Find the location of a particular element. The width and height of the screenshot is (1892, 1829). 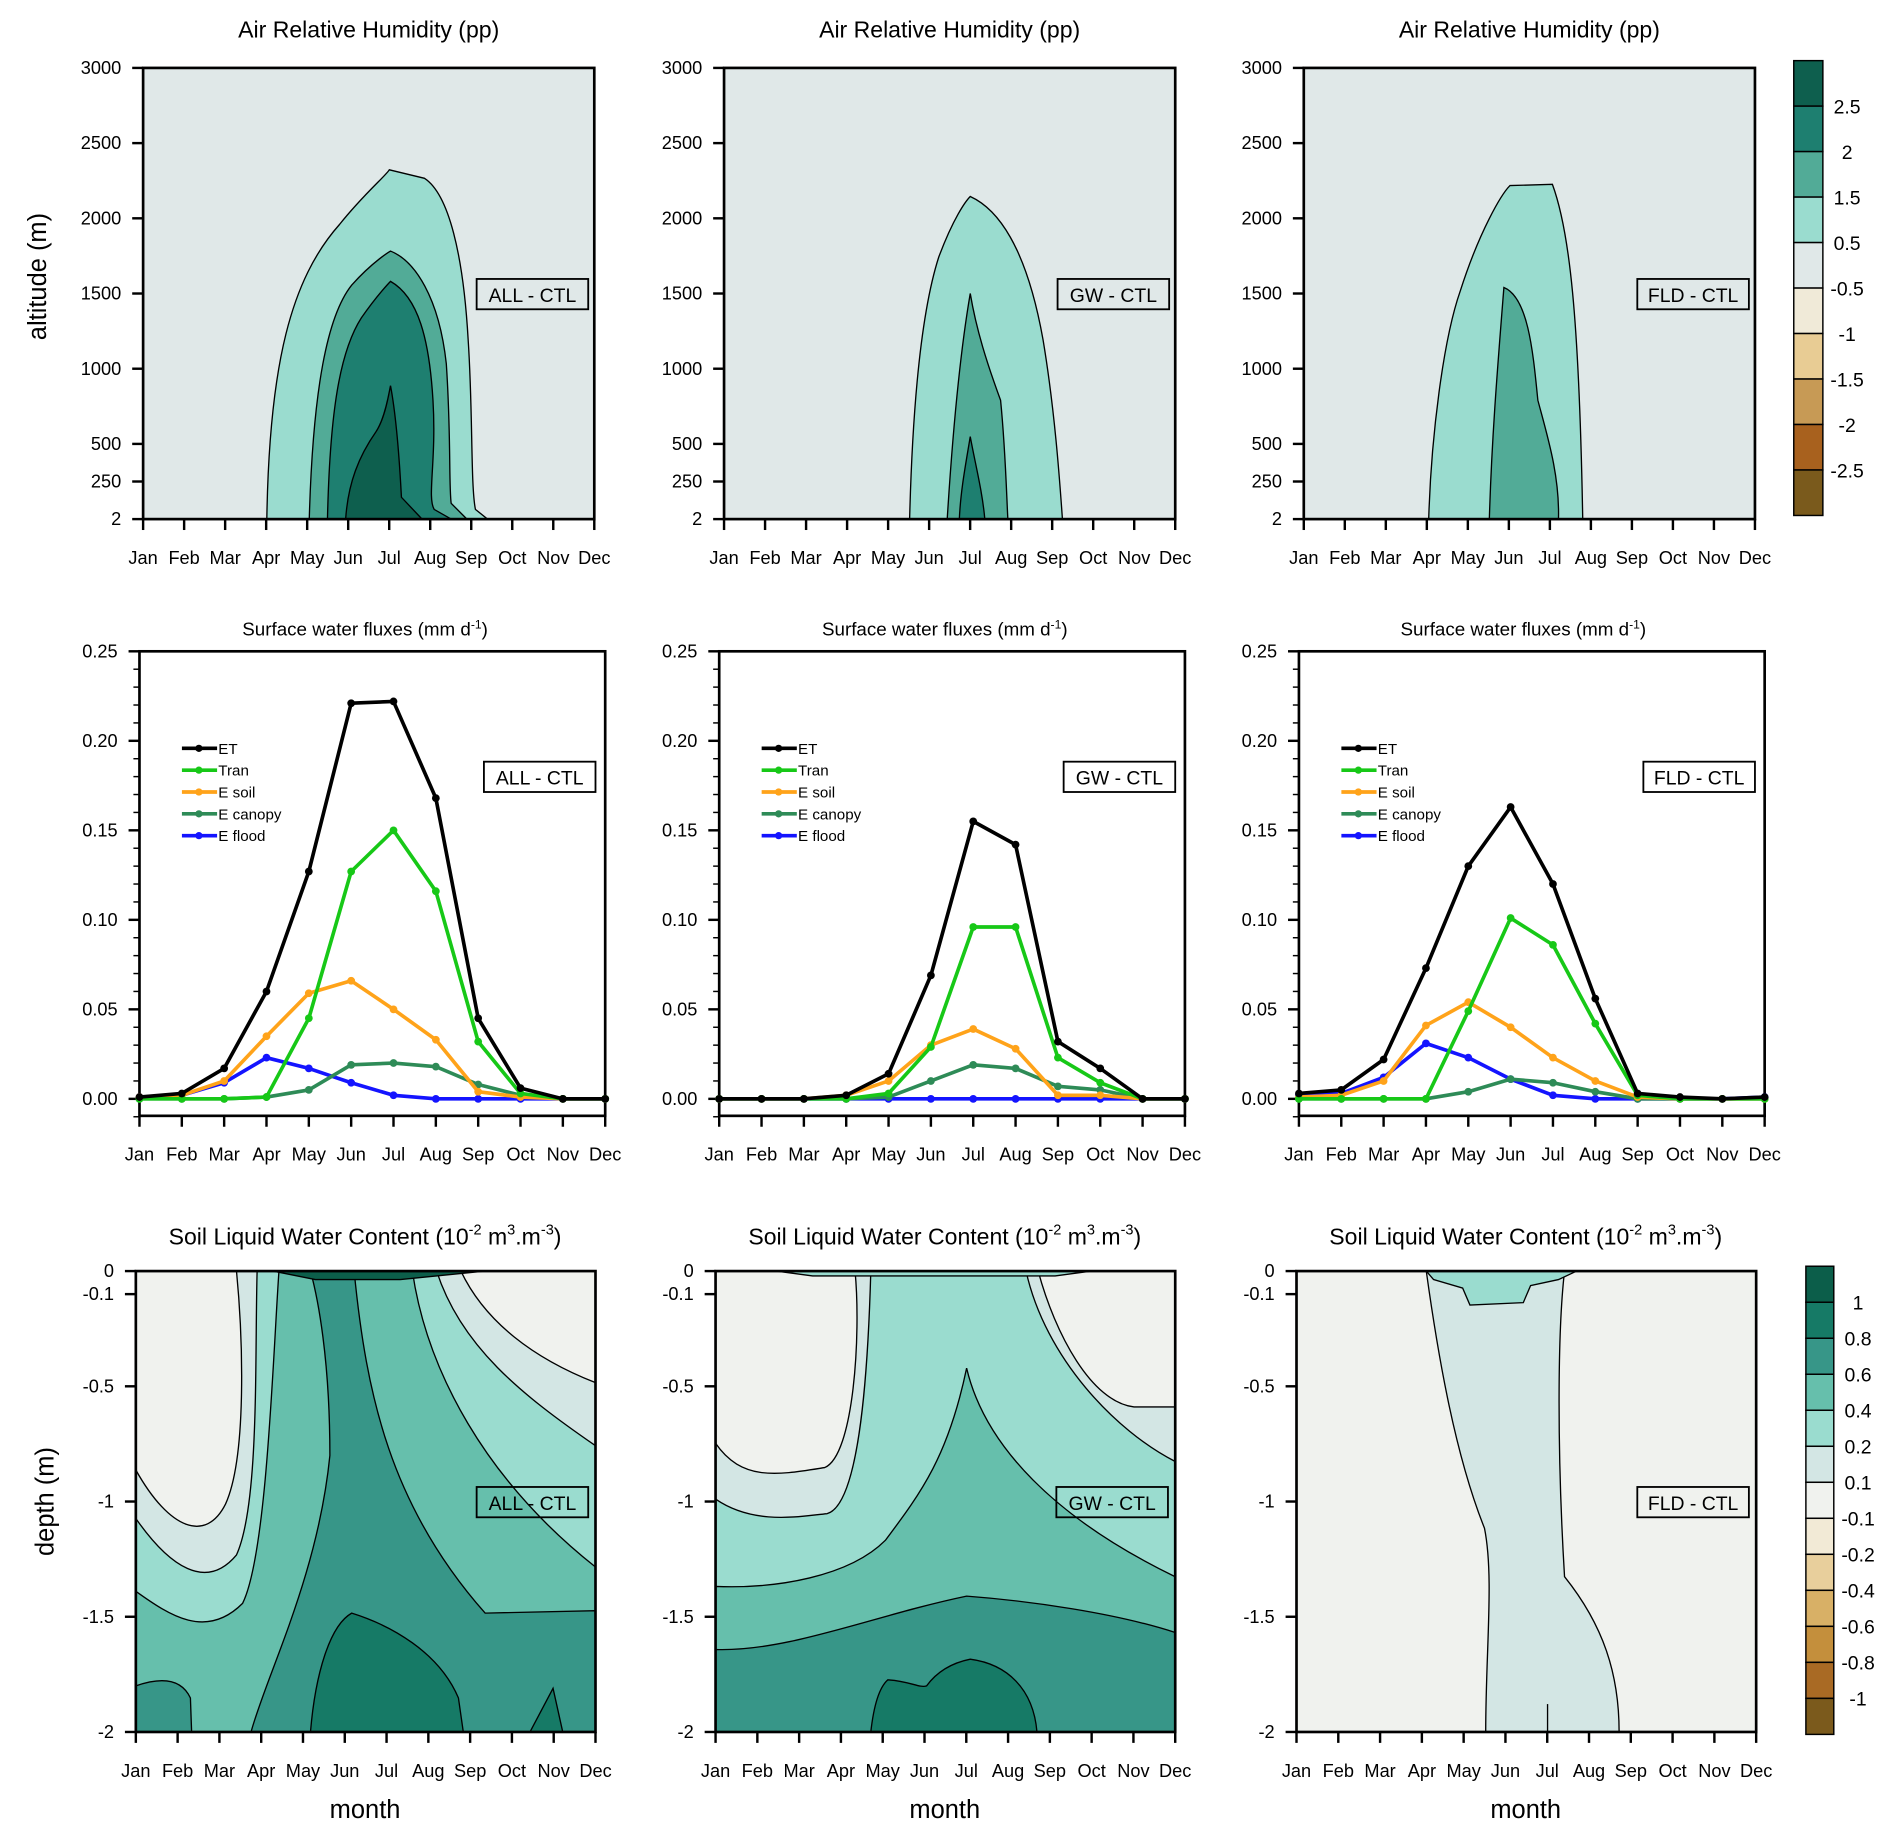

series-line-et is located at coordinates (372, 900).